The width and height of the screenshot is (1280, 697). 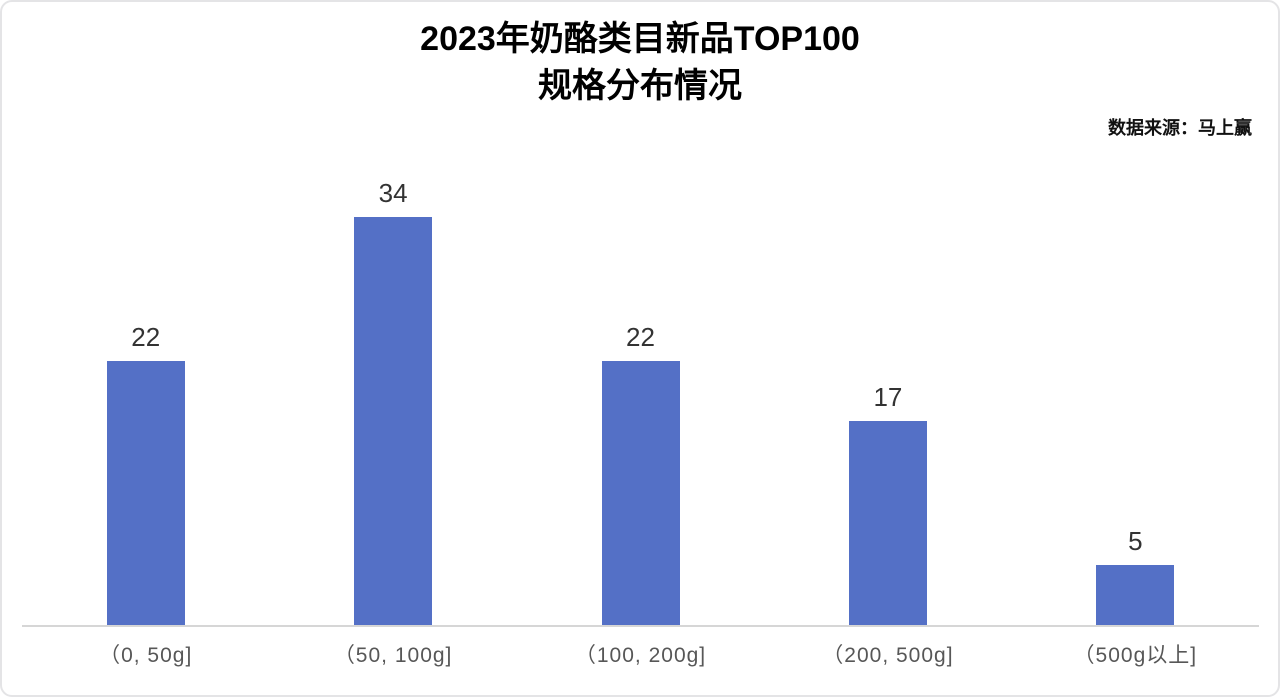 What do you see at coordinates (888, 397) in the screenshot?
I see `bar-value-label: 17` at bounding box center [888, 397].